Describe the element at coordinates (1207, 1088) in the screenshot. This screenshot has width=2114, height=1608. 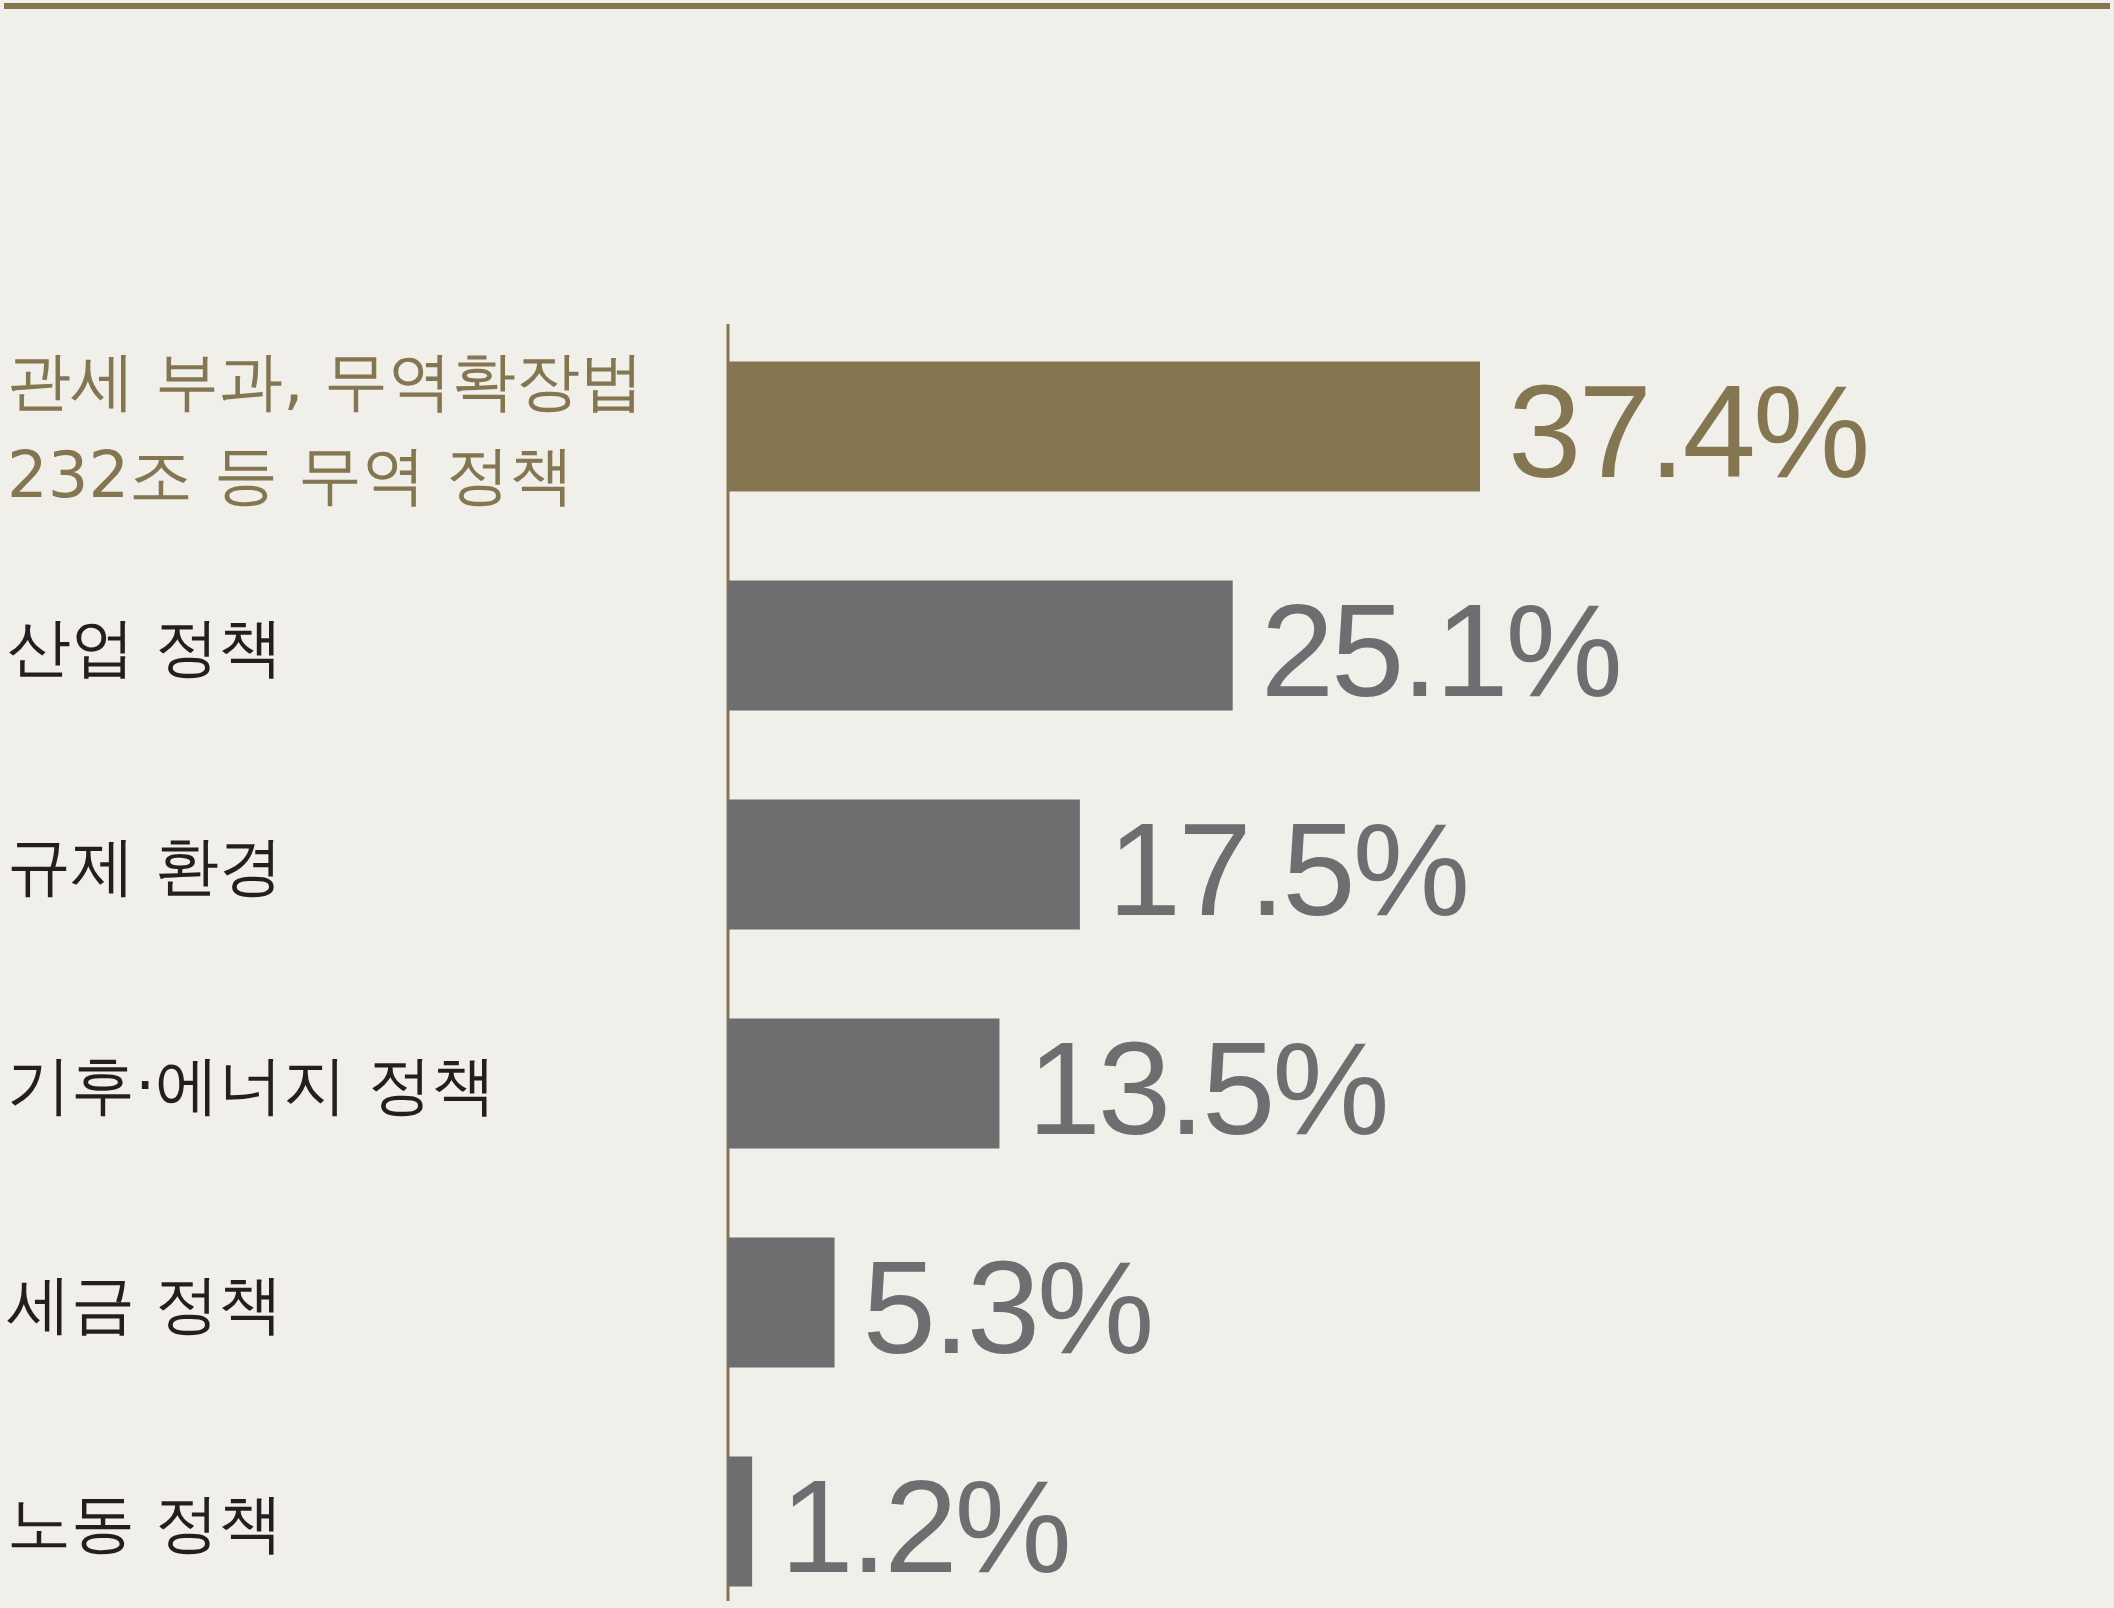
I see `data-label: 13.5%` at that location.